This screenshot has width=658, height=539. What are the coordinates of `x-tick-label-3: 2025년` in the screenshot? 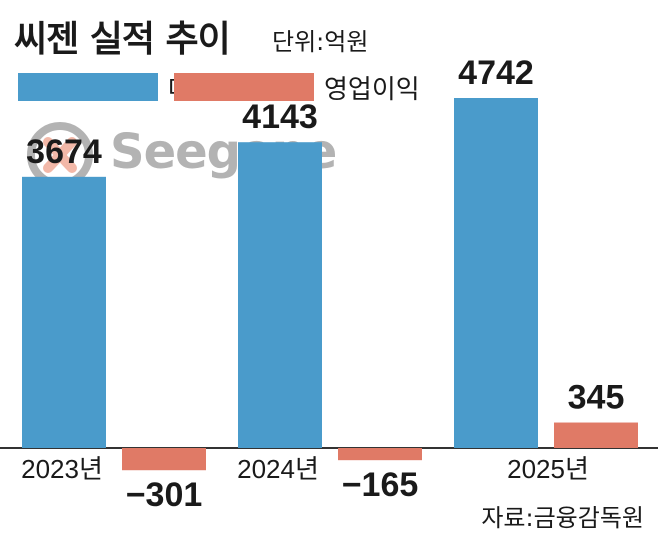 It's located at (548, 469).